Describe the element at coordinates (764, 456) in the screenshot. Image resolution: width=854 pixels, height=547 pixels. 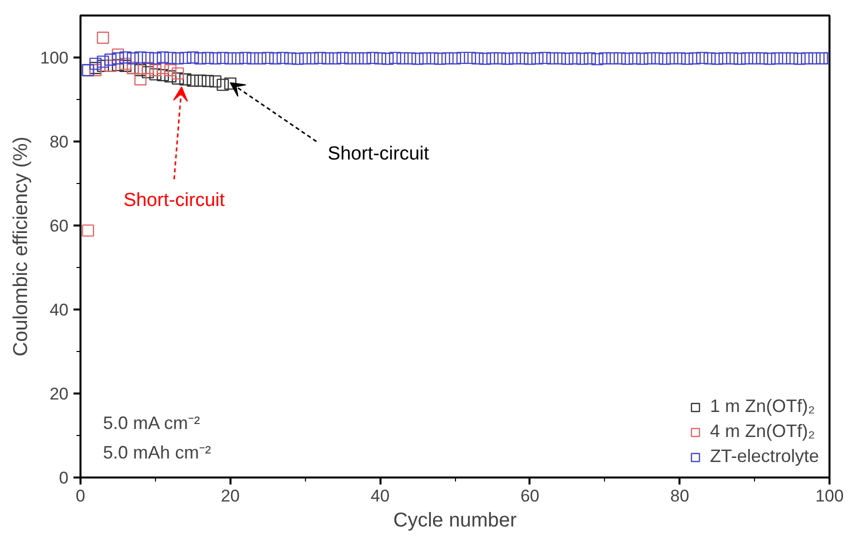
I see `legend-label: ZT-electrolyte` at that location.